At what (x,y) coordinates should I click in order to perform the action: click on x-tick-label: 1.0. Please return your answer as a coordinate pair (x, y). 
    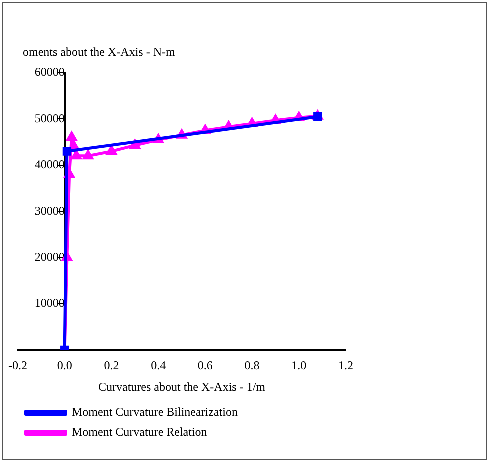
    Looking at the image, I should click on (299, 365).